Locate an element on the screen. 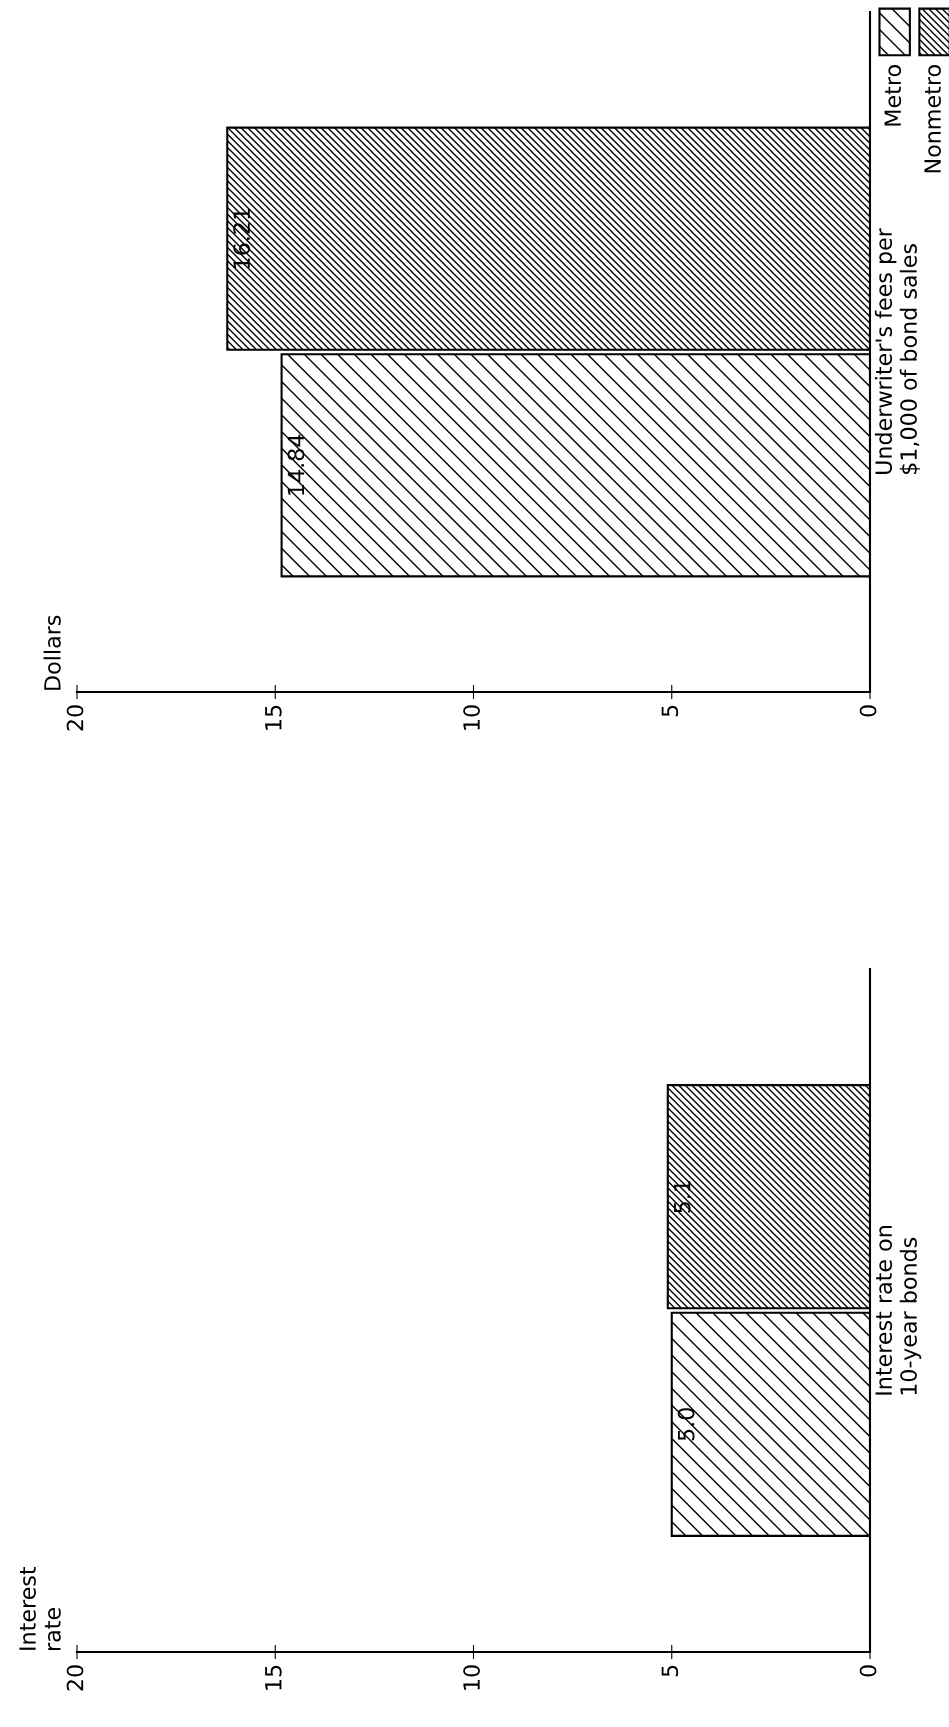 Image resolution: width=949 pixels, height=1727 pixels. data-label: 5.0 is located at coordinates (686, 1424).